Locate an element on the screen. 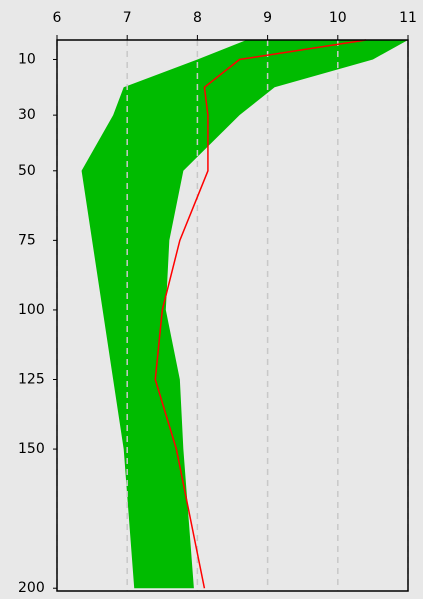 The height and width of the screenshot is (599, 423). y-tick-label: 10 is located at coordinates (27, 59).